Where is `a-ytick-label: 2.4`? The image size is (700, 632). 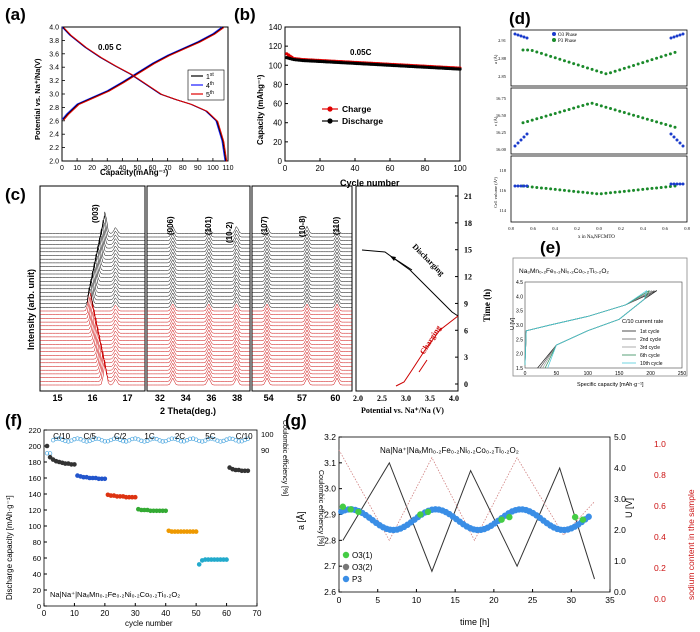 a-ytick-label: 2.4 is located at coordinates (54, 135).